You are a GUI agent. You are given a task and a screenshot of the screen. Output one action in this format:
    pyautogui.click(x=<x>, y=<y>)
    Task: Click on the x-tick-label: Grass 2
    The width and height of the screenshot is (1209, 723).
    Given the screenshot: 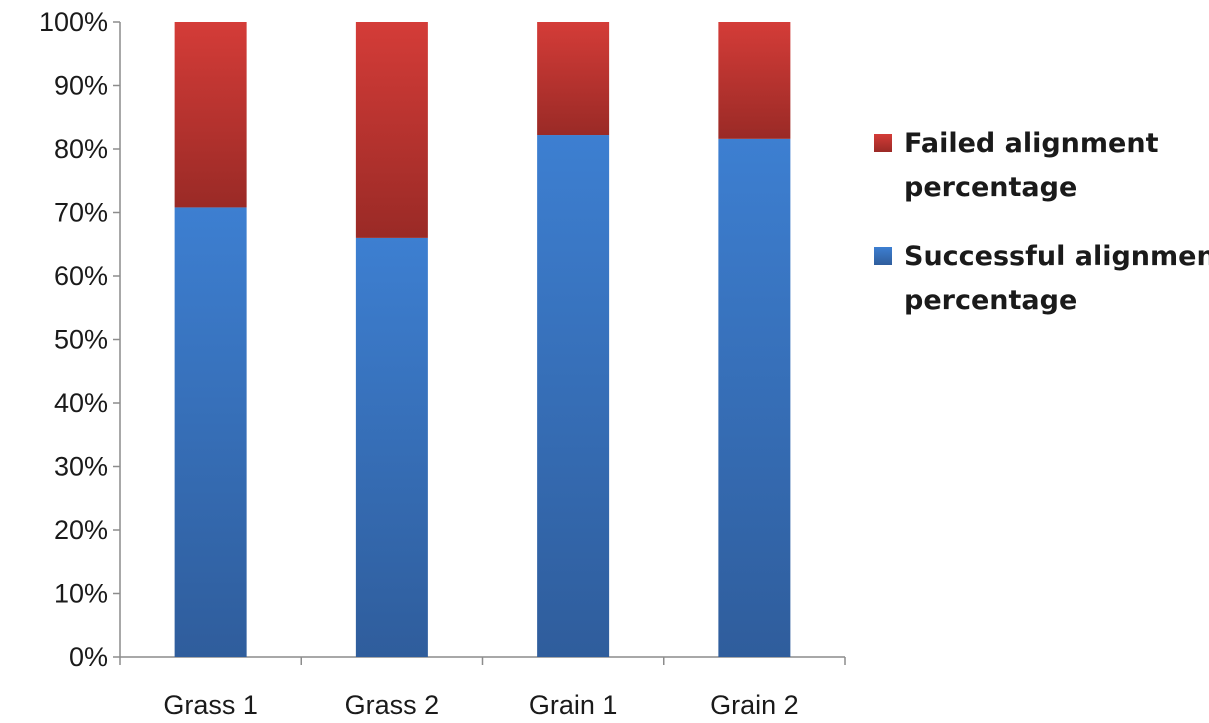 What is the action you would take?
    pyautogui.click(x=392, y=705)
    